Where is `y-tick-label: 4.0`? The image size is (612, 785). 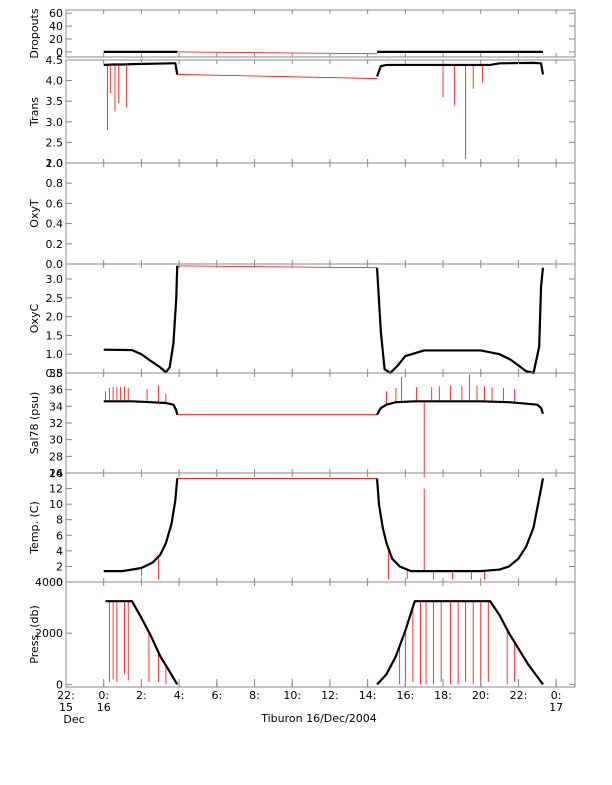 y-tick-label: 4.0 is located at coordinates (55, 81).